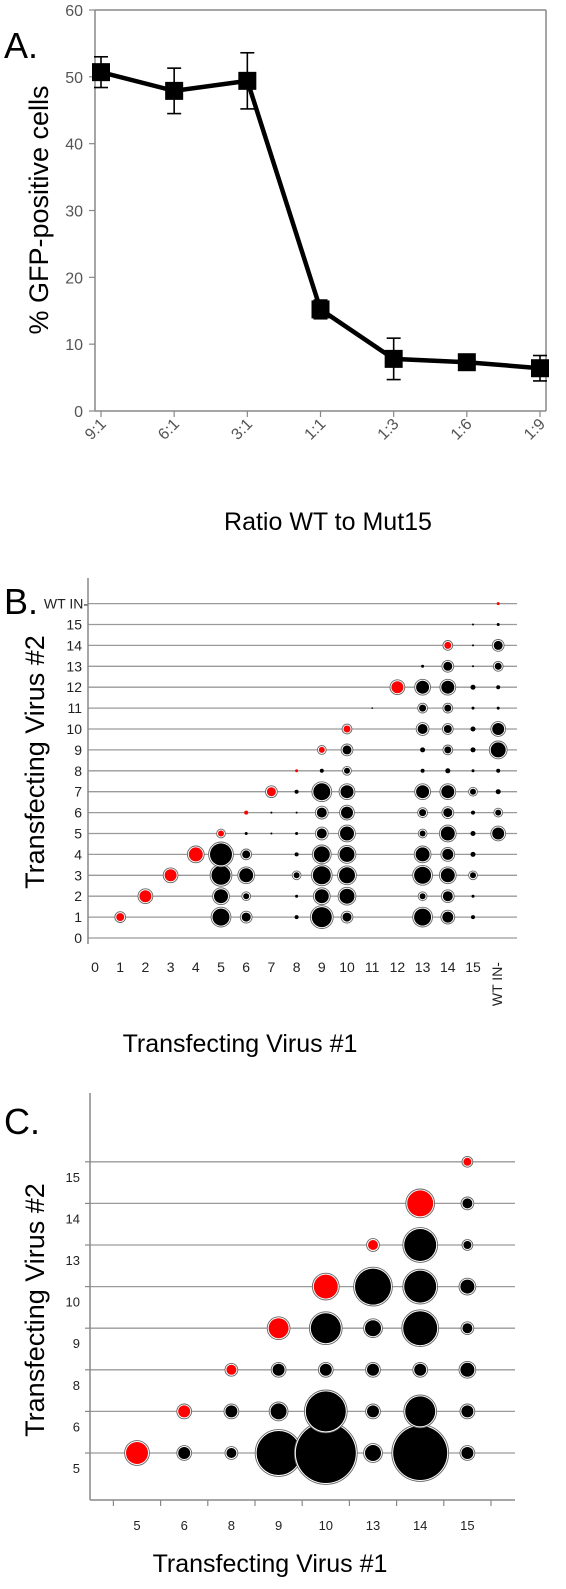  Describe the element at coordinates (74, 278) in the screenshot. I see `y-tick-label: 20` at that location.